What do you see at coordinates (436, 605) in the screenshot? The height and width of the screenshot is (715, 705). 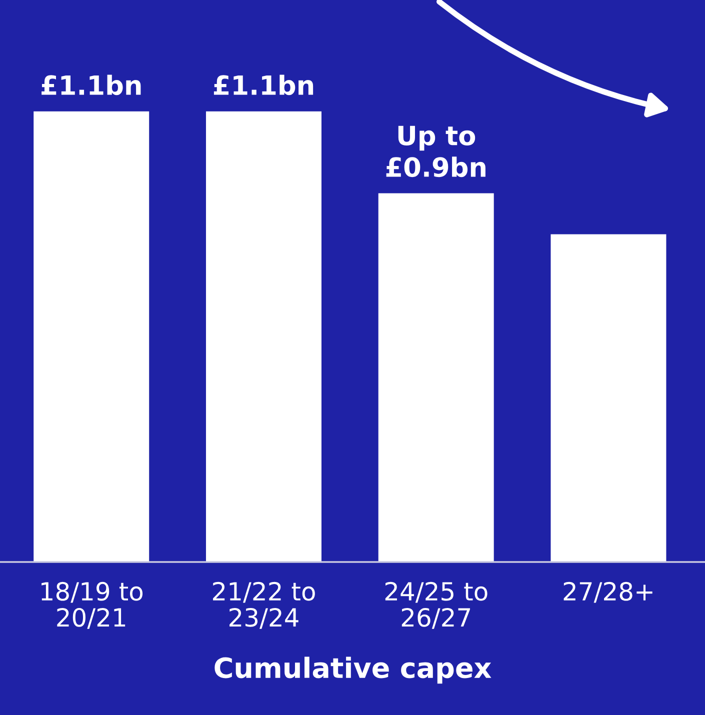 I see `x-tick-label: 24/25 to 26/27` at bounding box center [436, 605].